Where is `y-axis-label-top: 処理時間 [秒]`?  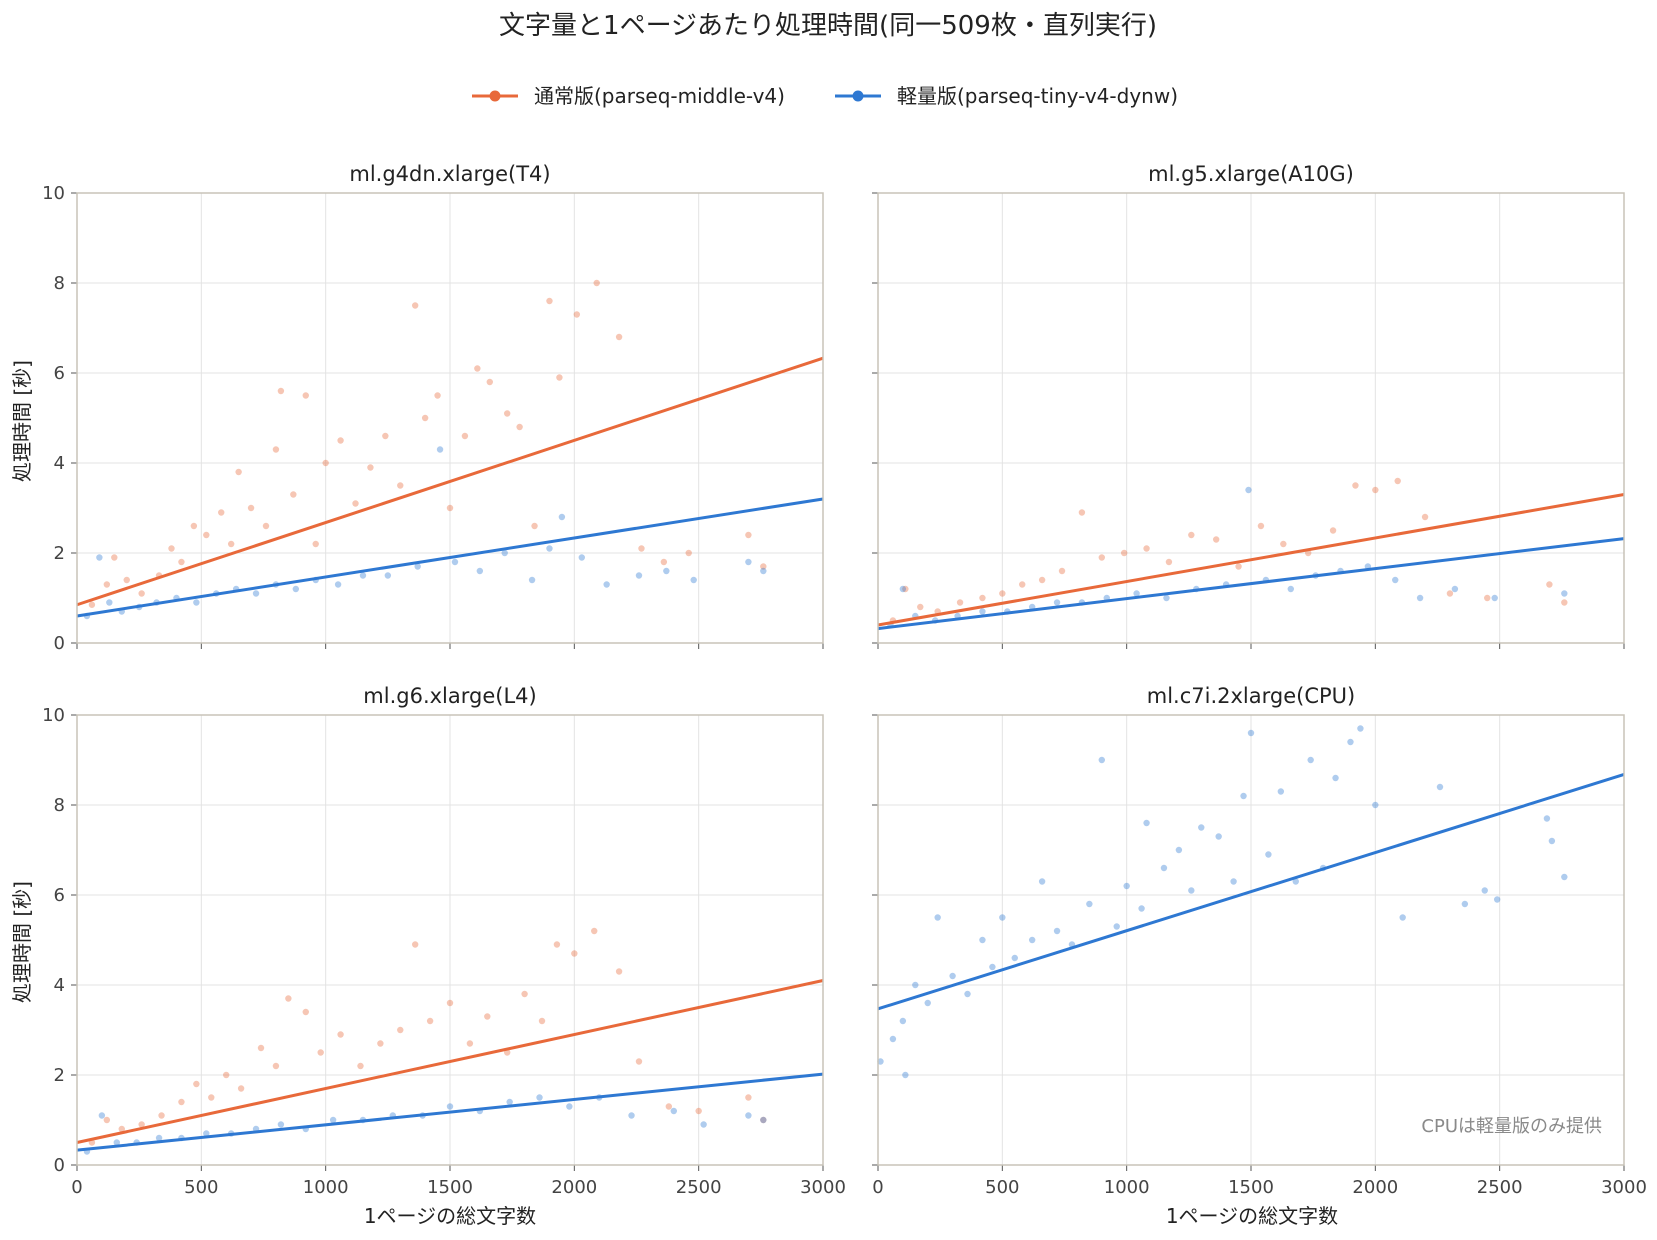
y-axis-label-top: 処理時間 [秒] is located at coordinates (22, 421).